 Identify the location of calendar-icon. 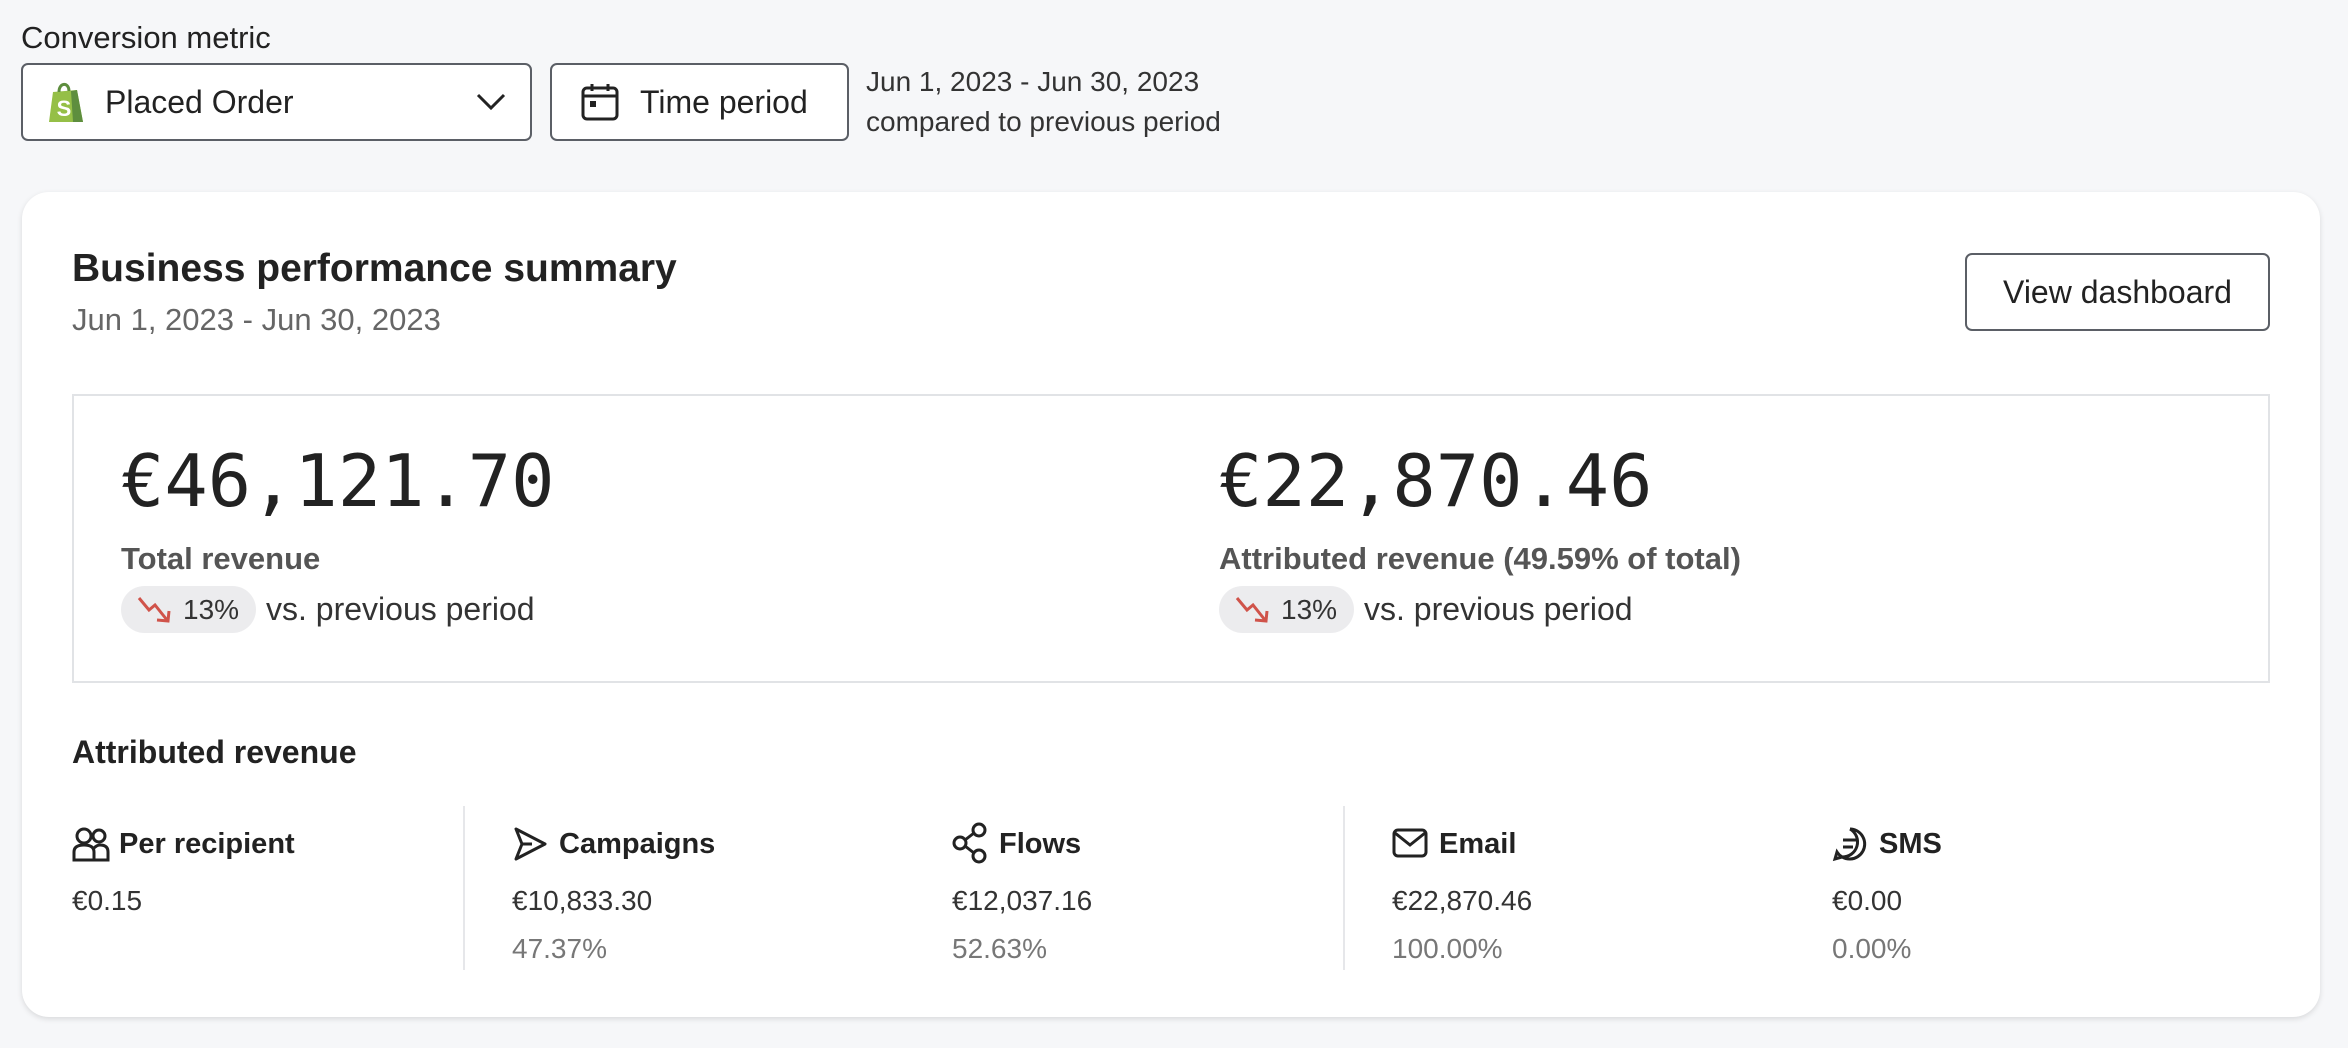
(600, 102).